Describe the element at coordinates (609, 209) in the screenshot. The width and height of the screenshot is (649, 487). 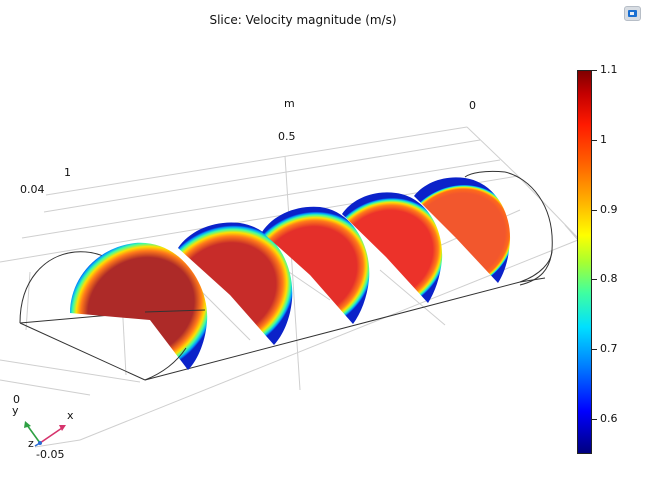
I see `color-legend-tick-label: 0.9` at that location.